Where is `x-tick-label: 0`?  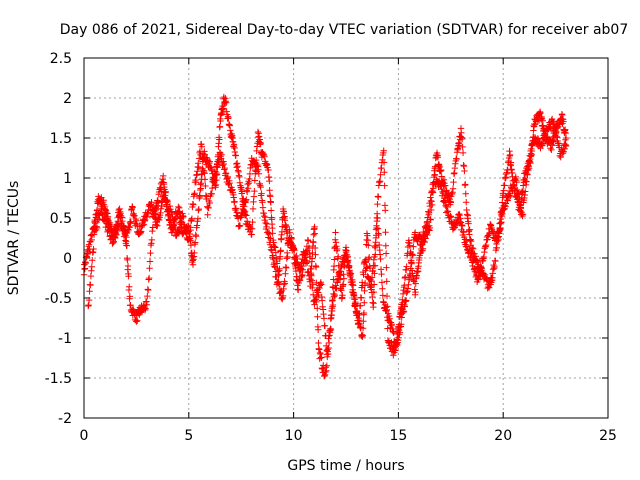 x-tick-label: 0 is located at coordinates (84, 436).